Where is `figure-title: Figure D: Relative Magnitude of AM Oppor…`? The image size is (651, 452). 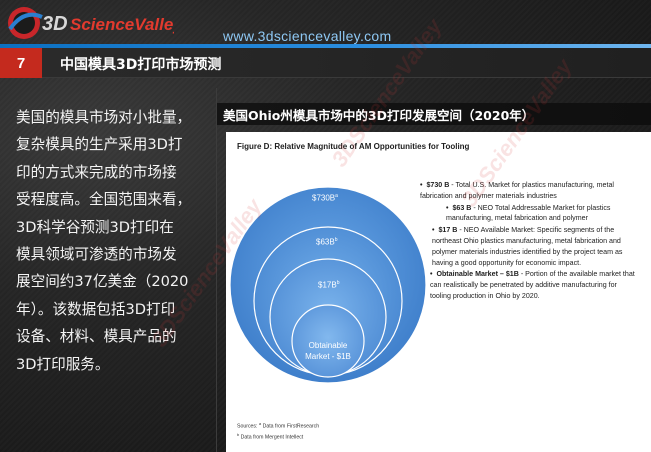
figure-title: Figure D: Relative Magnitude of AM Oppor… is located at coordinates (353, 146).